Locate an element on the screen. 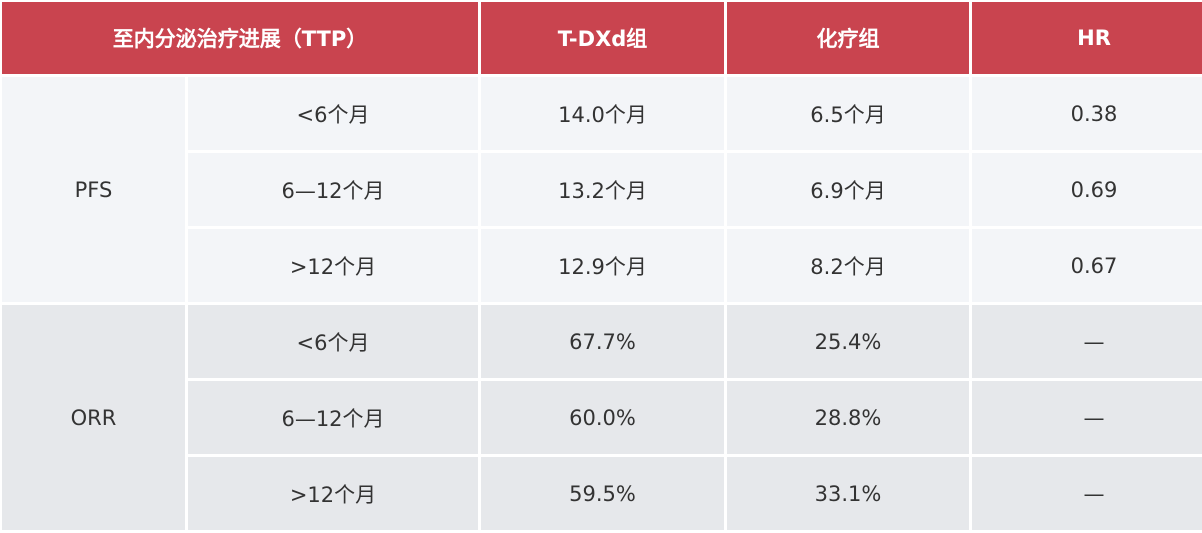 Image resolution: width=1202 pixels, height=533 pixels. table-row: 6—12个月 13.2个月 6.9个月 0.69 is located at coordinates (602, 189).